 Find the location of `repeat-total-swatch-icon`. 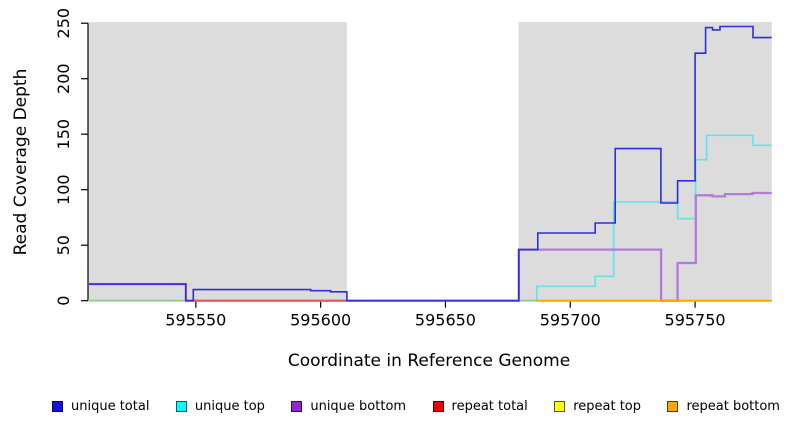

repeat-total-swatch-icon is located at coordinates (438, 406).